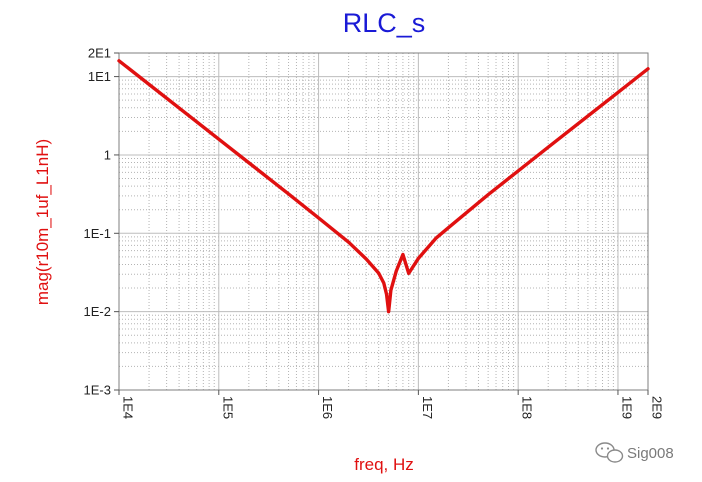 The image size is (702, 482). What do you see at coordinates (527, 407) in the screenshot?
I see `x-tick-label: 1E8` at bounding box center [527, 407].